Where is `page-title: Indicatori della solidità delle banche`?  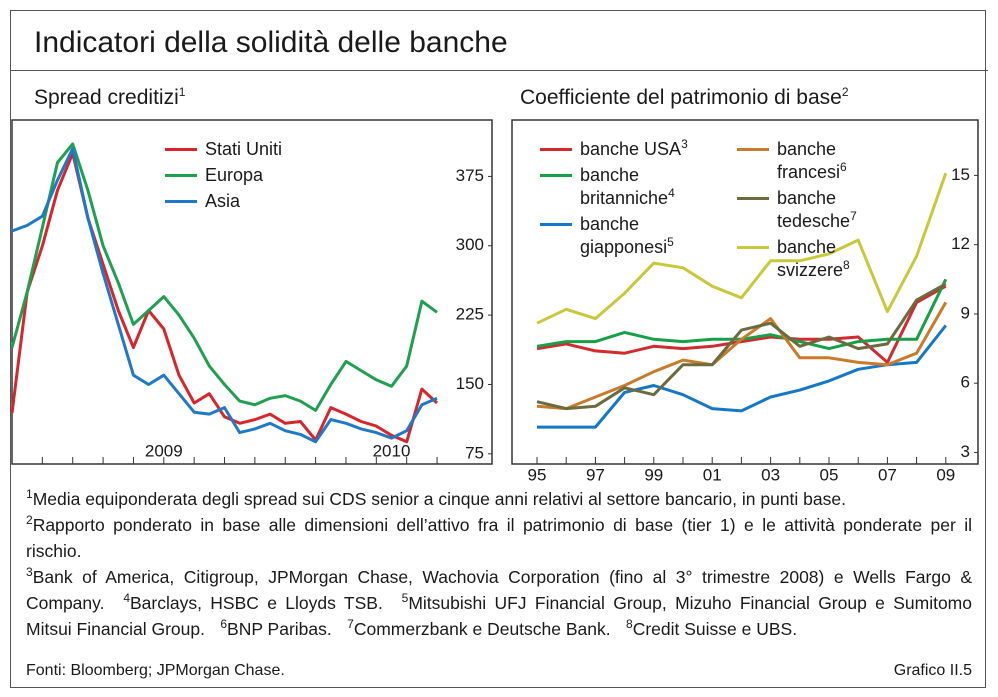 page-title: Indicatori della solidità delle banche is located at coordinates (271, 42).